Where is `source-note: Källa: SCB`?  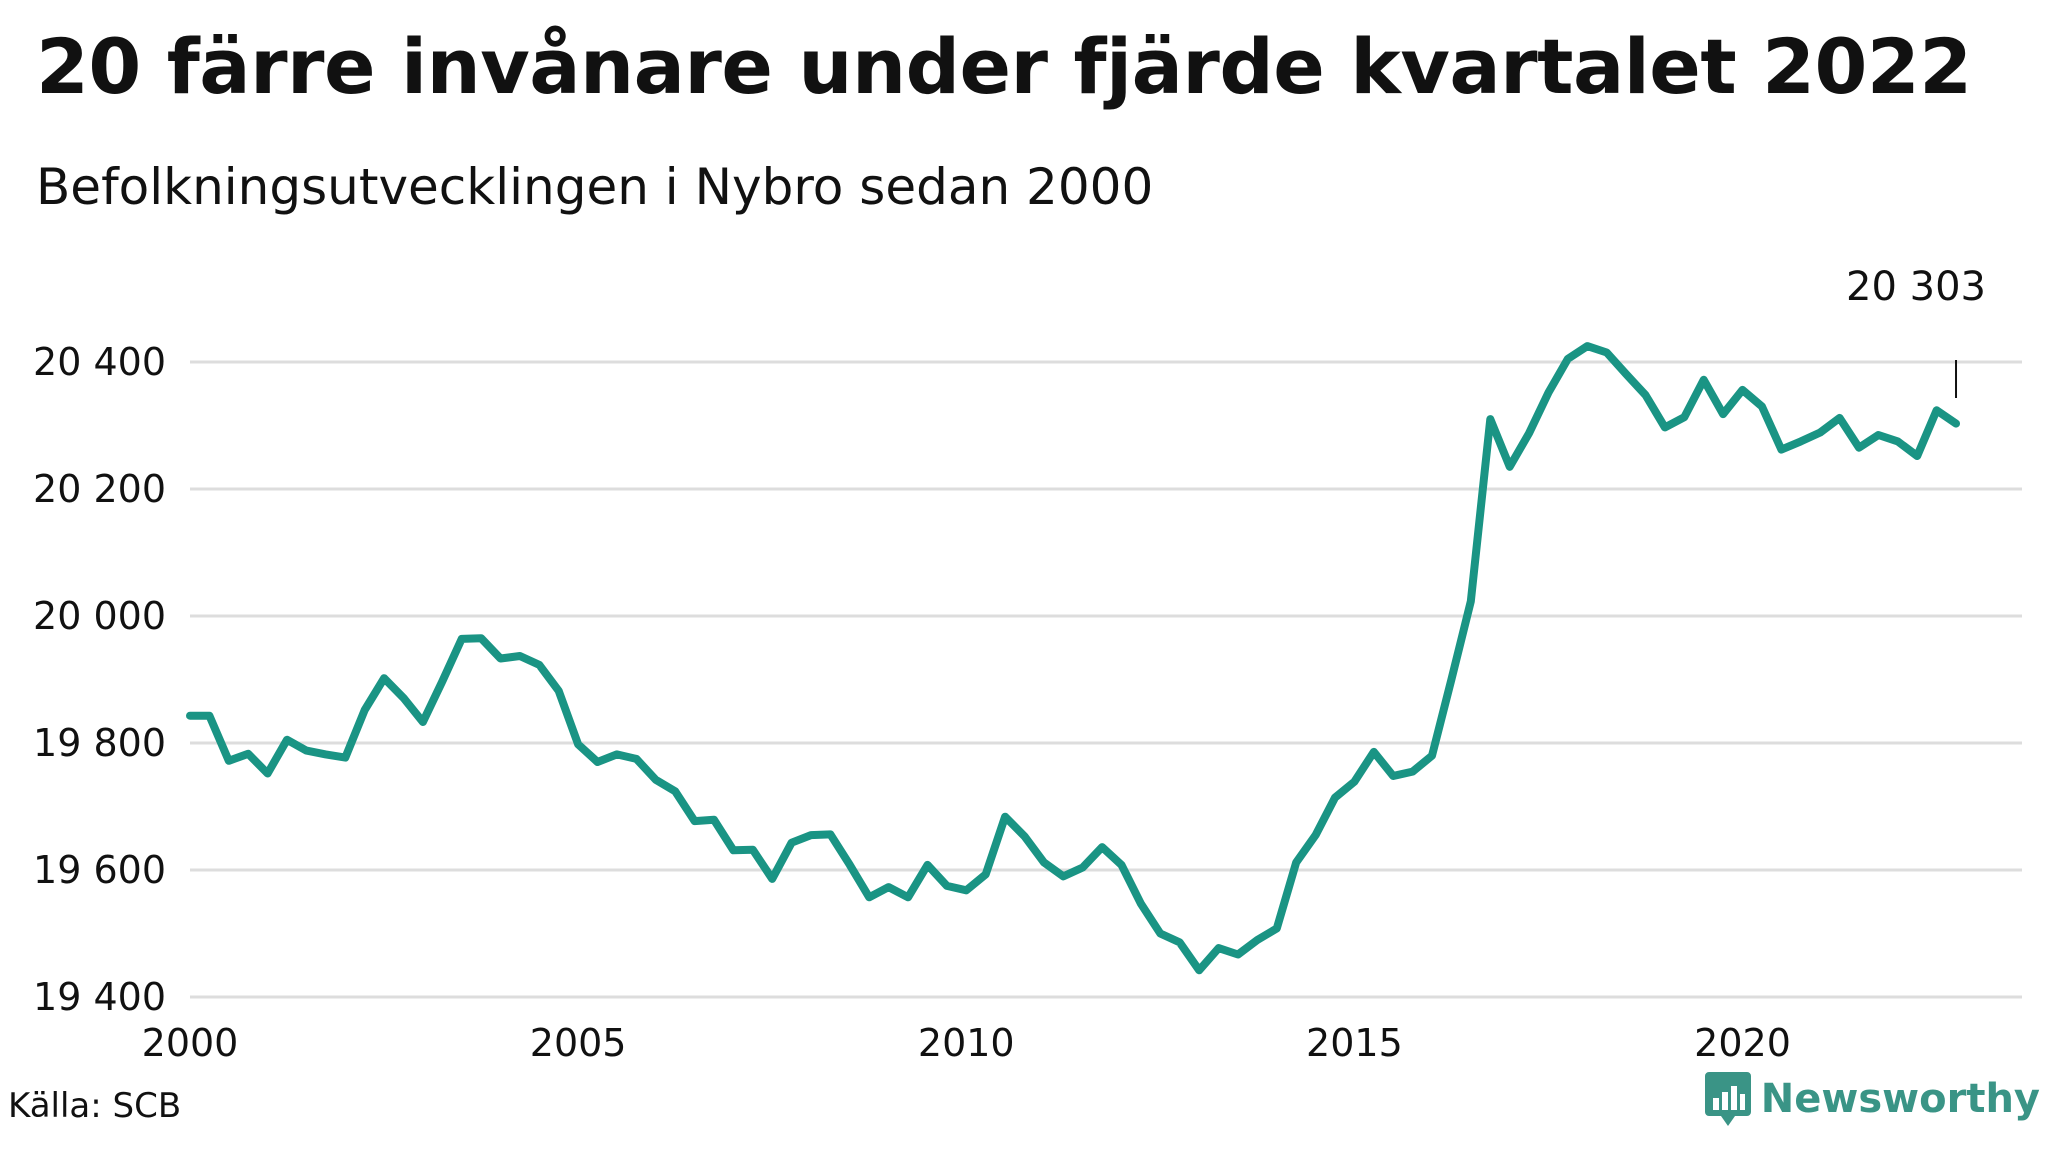
source-note: Källa: SCB is located at coordinates (95, 1106).